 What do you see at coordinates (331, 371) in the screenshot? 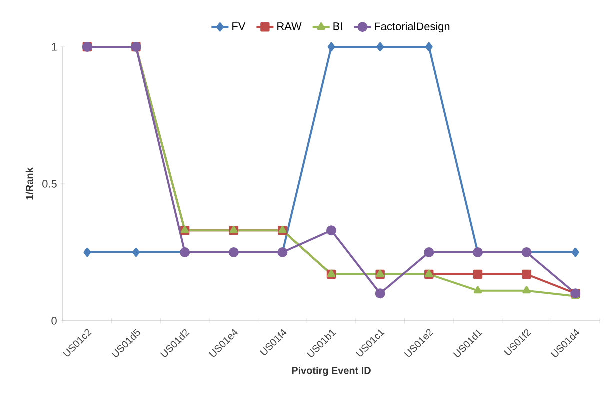
I see `x-axis-title: Pivotirg Event ID` at bounding box center [331, 371].